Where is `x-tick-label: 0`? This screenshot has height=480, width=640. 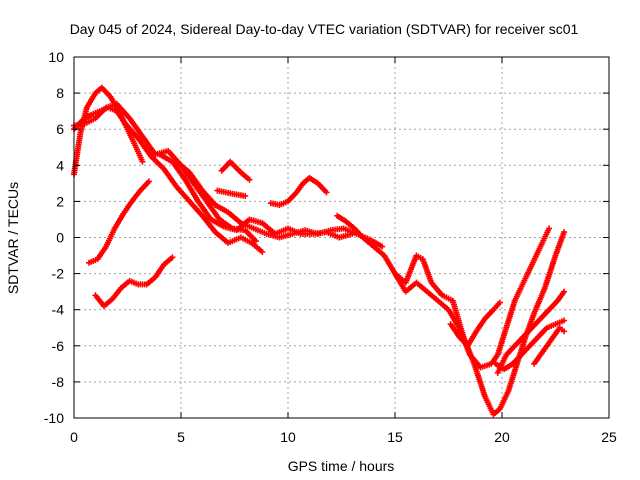 x-tick-label: 0 is located at coordinates (74, 437).